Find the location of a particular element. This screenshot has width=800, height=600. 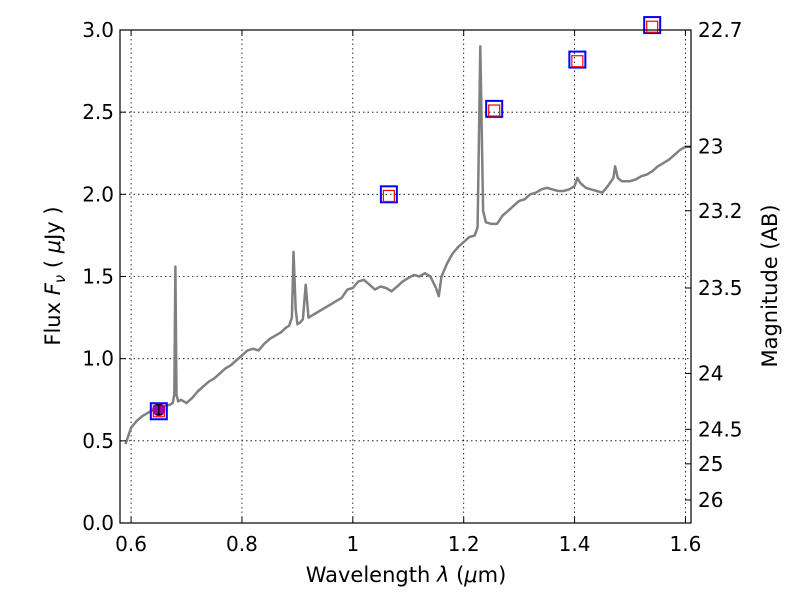

y-tick-label: 1.0 is located at coordinates (98, 359).